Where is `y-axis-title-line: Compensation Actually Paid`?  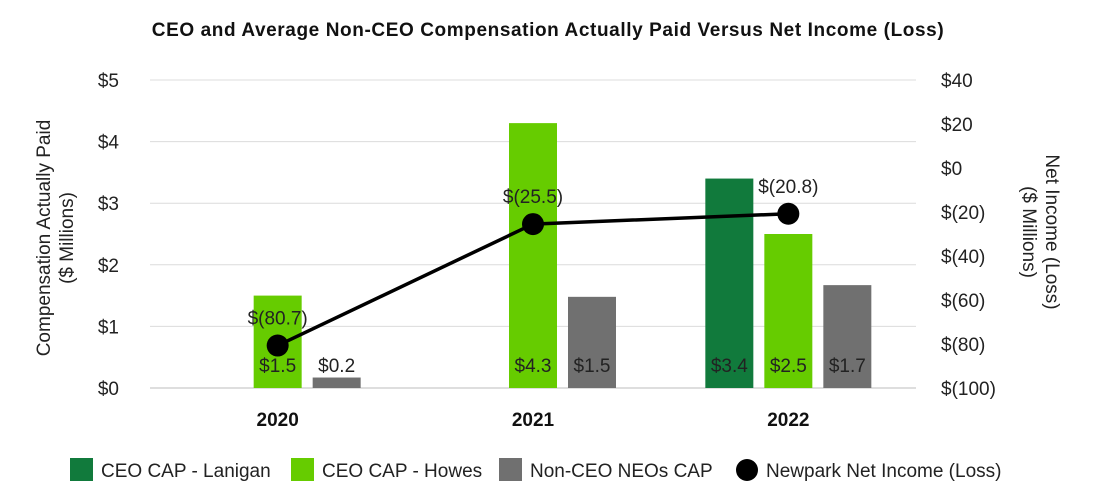
y-axis-title-line: Compensation Actually Paid is located at coordinates (44, 238).